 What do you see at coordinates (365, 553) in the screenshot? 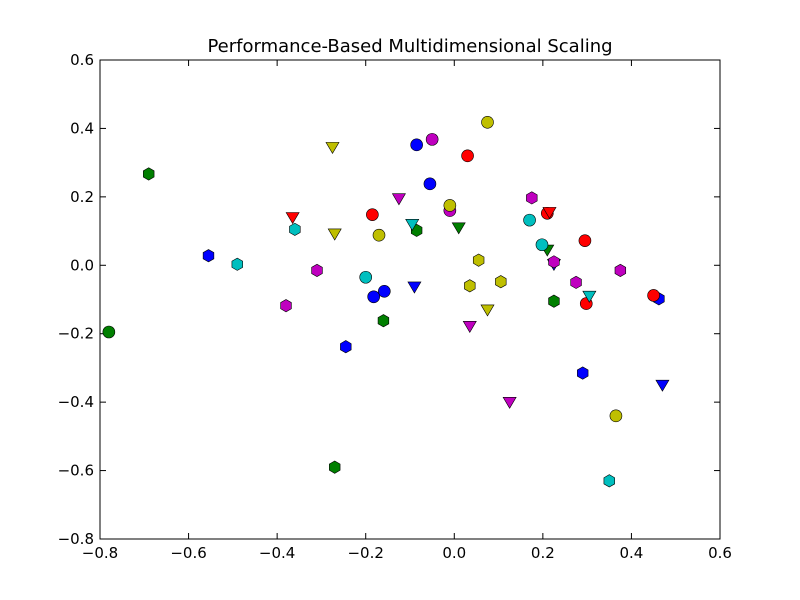
I see `x-tick-label: −0.2` at bounding box center [365, 553].